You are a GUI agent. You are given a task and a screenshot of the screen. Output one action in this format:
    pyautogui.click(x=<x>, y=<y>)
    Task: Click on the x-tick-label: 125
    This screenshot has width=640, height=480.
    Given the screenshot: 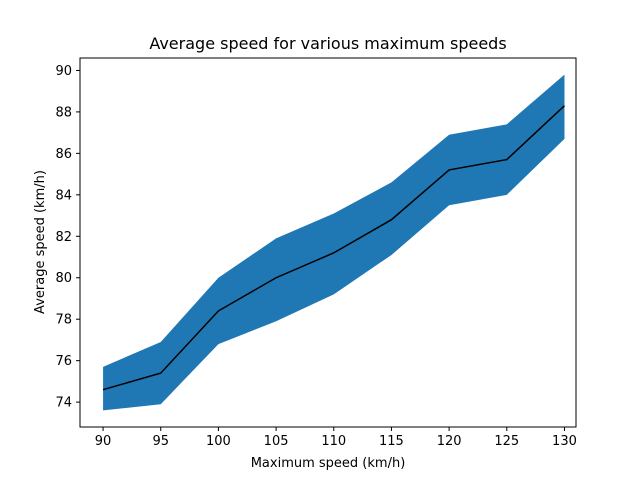 What is the action you would take?
    pyautogui.click(x=506, y=441)
    